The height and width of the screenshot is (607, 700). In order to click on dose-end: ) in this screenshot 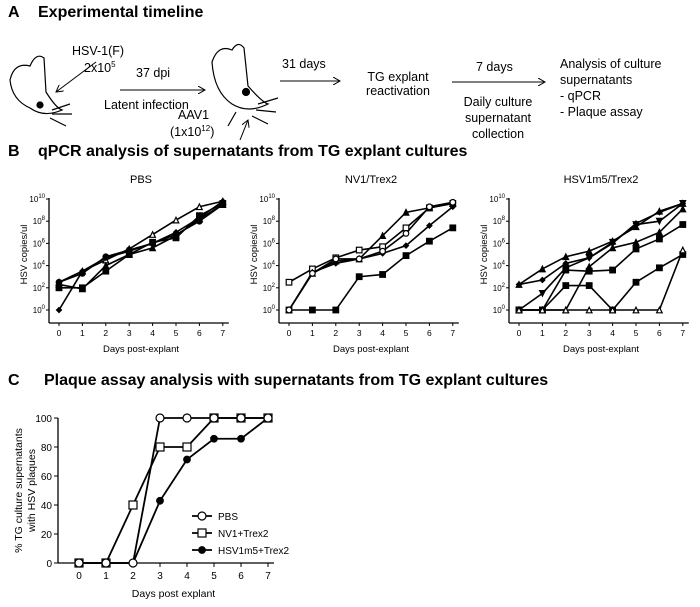, I will do `click(212, 132)`.